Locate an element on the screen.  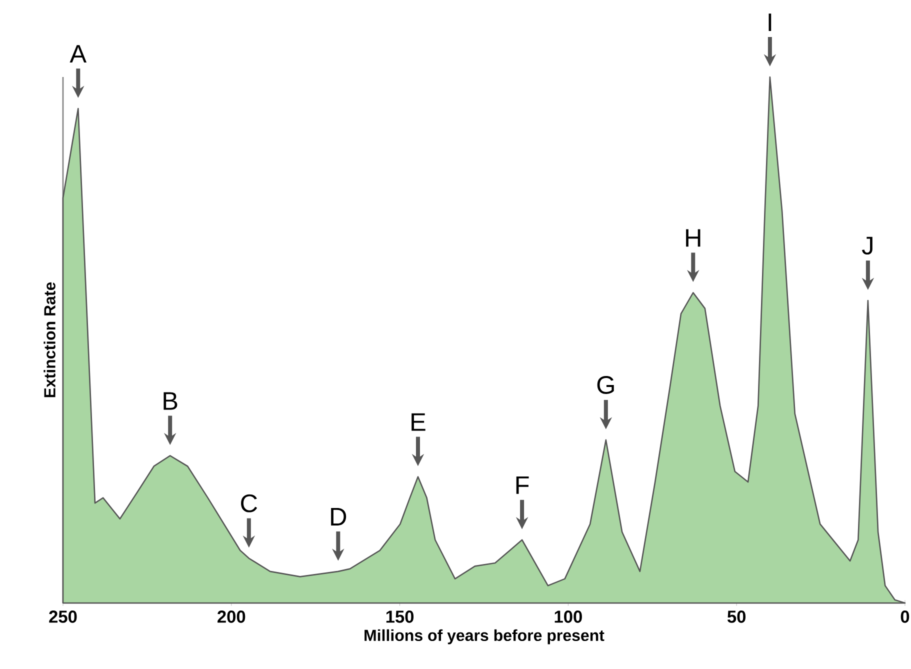
x-tick-label: 100 is located at coordinates (568, 616).